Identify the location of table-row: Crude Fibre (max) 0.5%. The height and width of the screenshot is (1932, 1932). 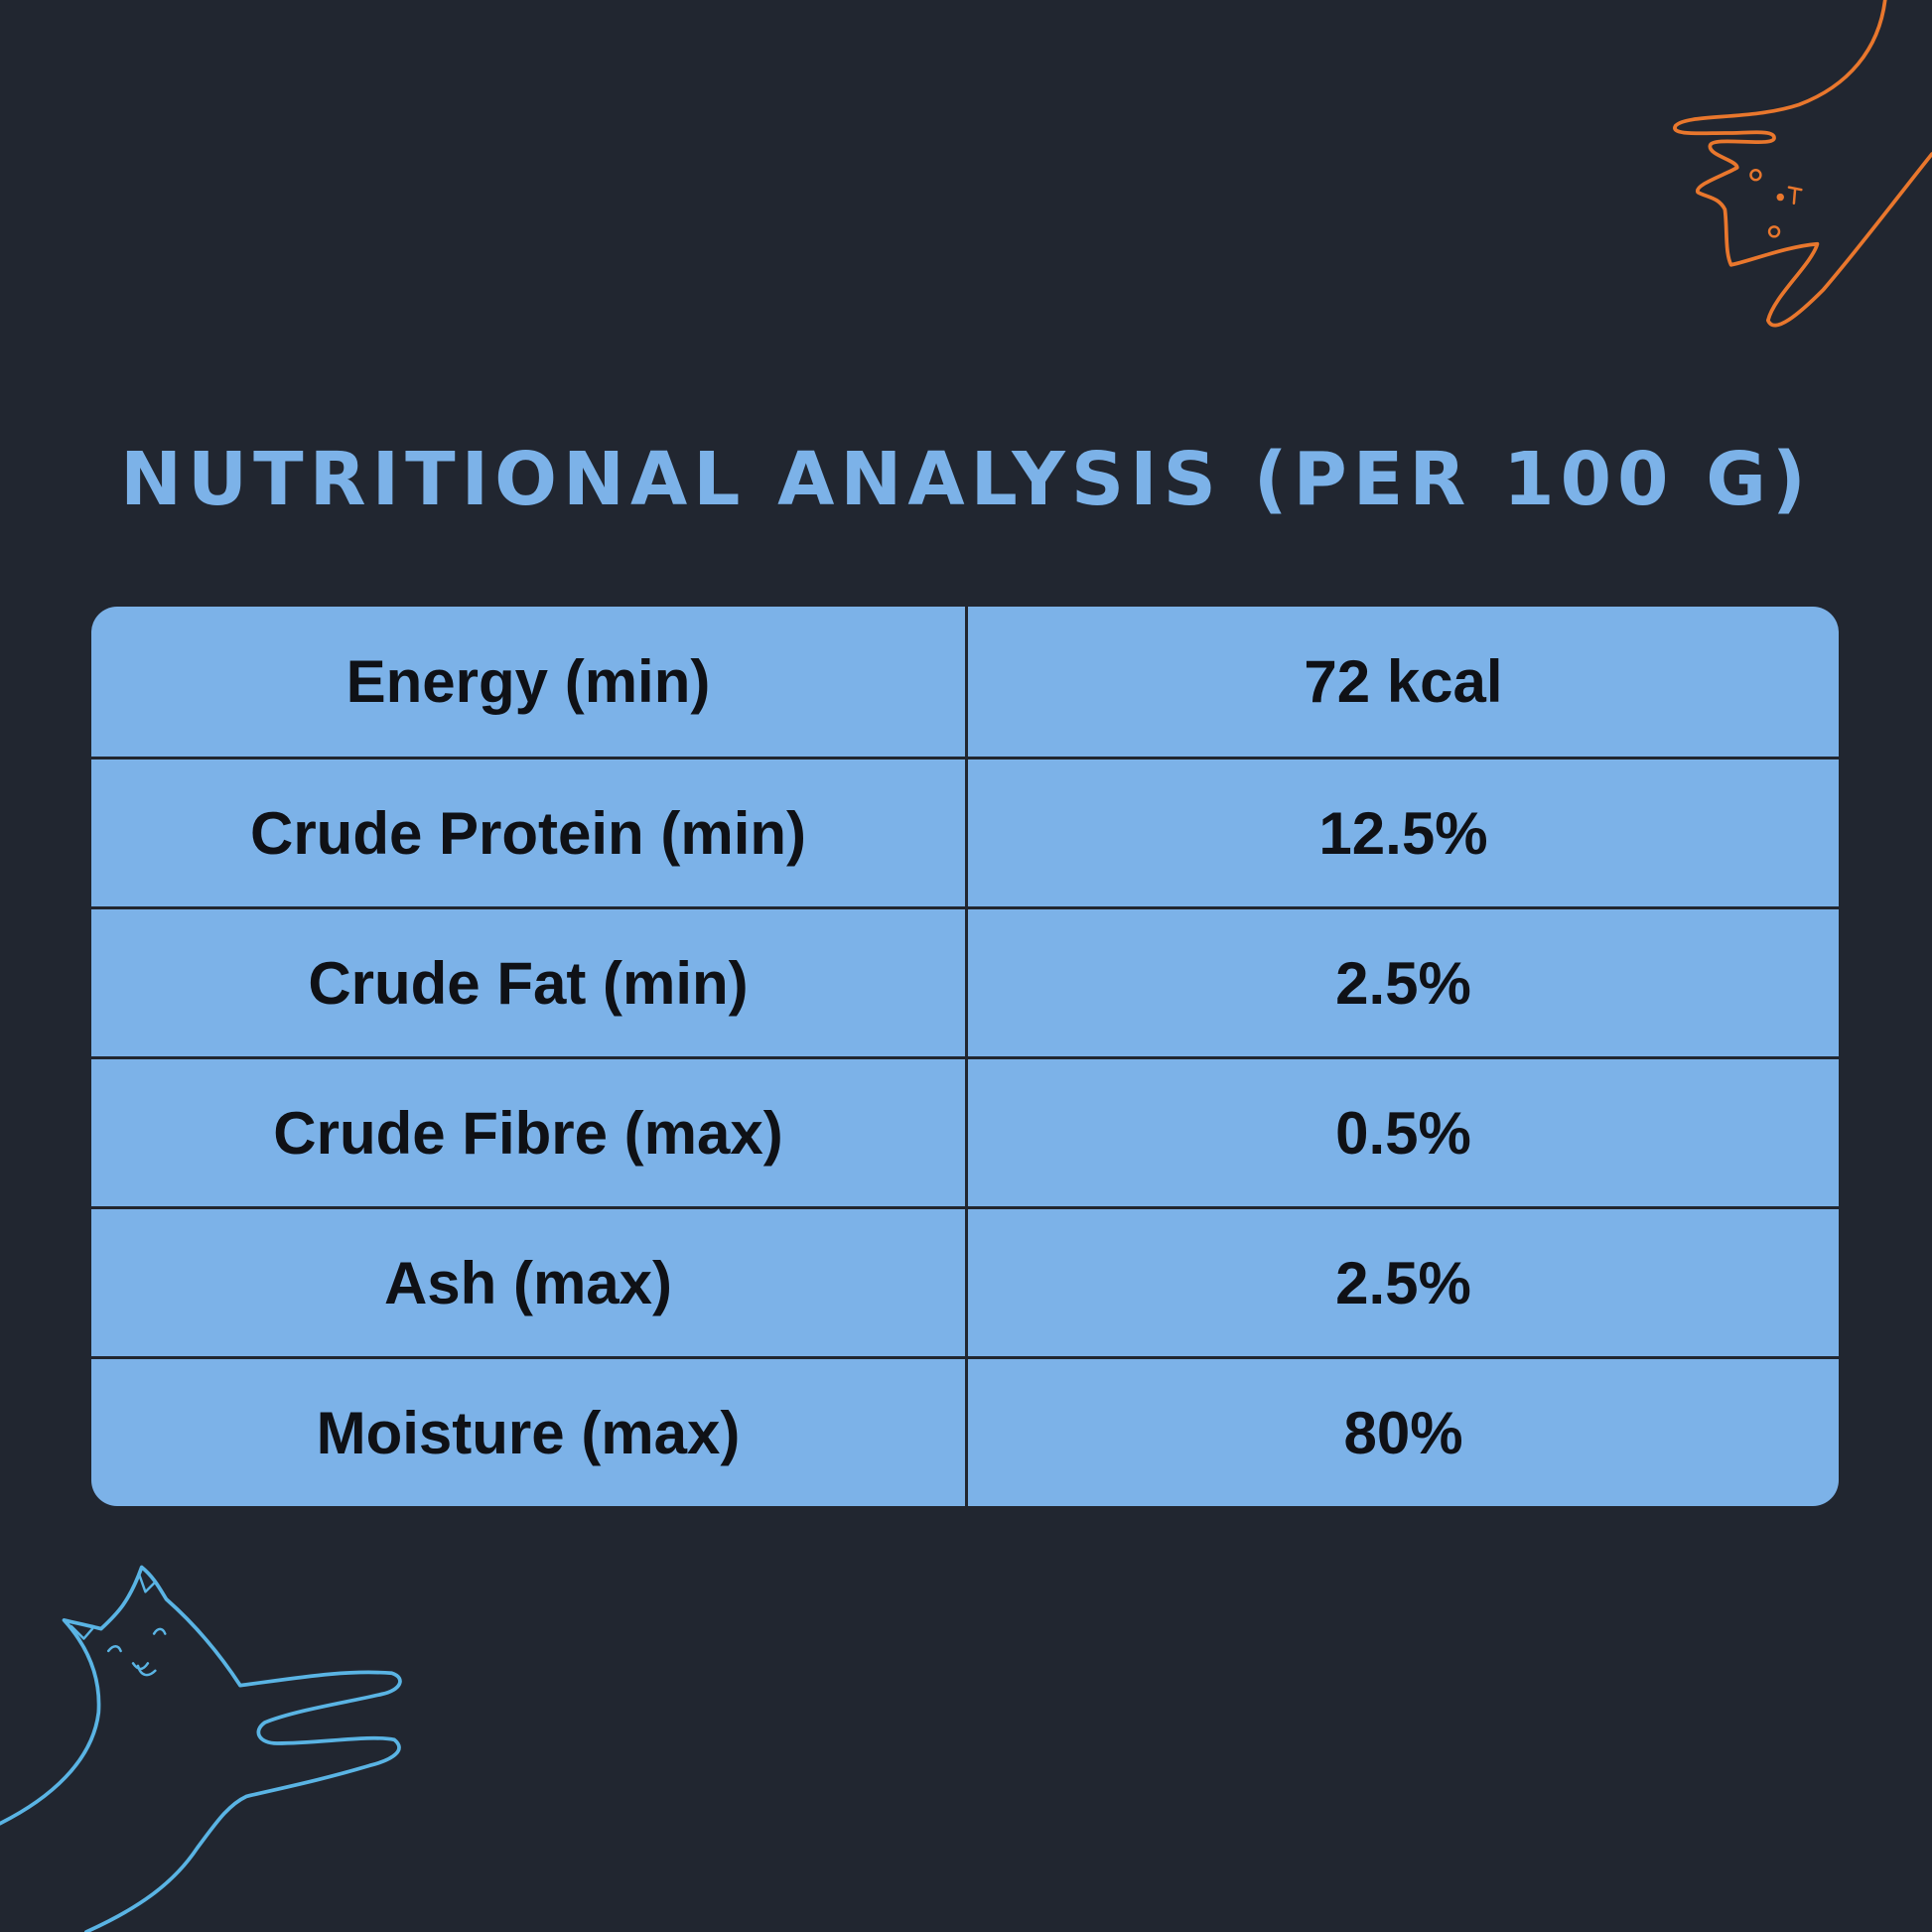
(965, 1131).